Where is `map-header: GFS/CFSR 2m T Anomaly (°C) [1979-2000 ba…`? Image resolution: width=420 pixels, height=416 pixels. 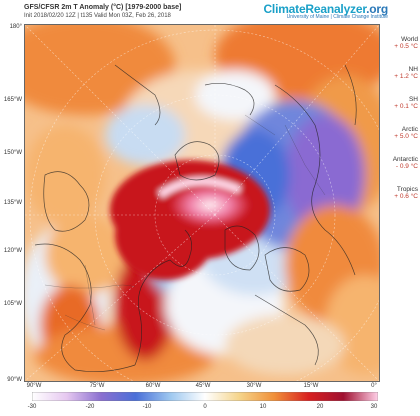
map-header: GFS/CFSR 2m T Anomaly (°C) [1979-2000 ba… is located at coordinates (222, 12).